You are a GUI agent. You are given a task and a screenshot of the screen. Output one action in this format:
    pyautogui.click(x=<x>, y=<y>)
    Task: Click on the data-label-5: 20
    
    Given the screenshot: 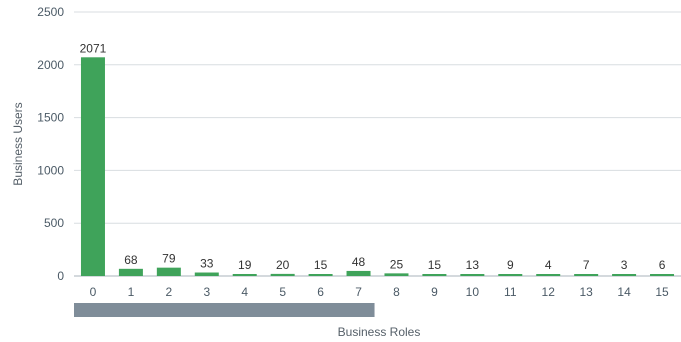 What is the action you would take?
    pyautogui.click(x=283, y=265)
    